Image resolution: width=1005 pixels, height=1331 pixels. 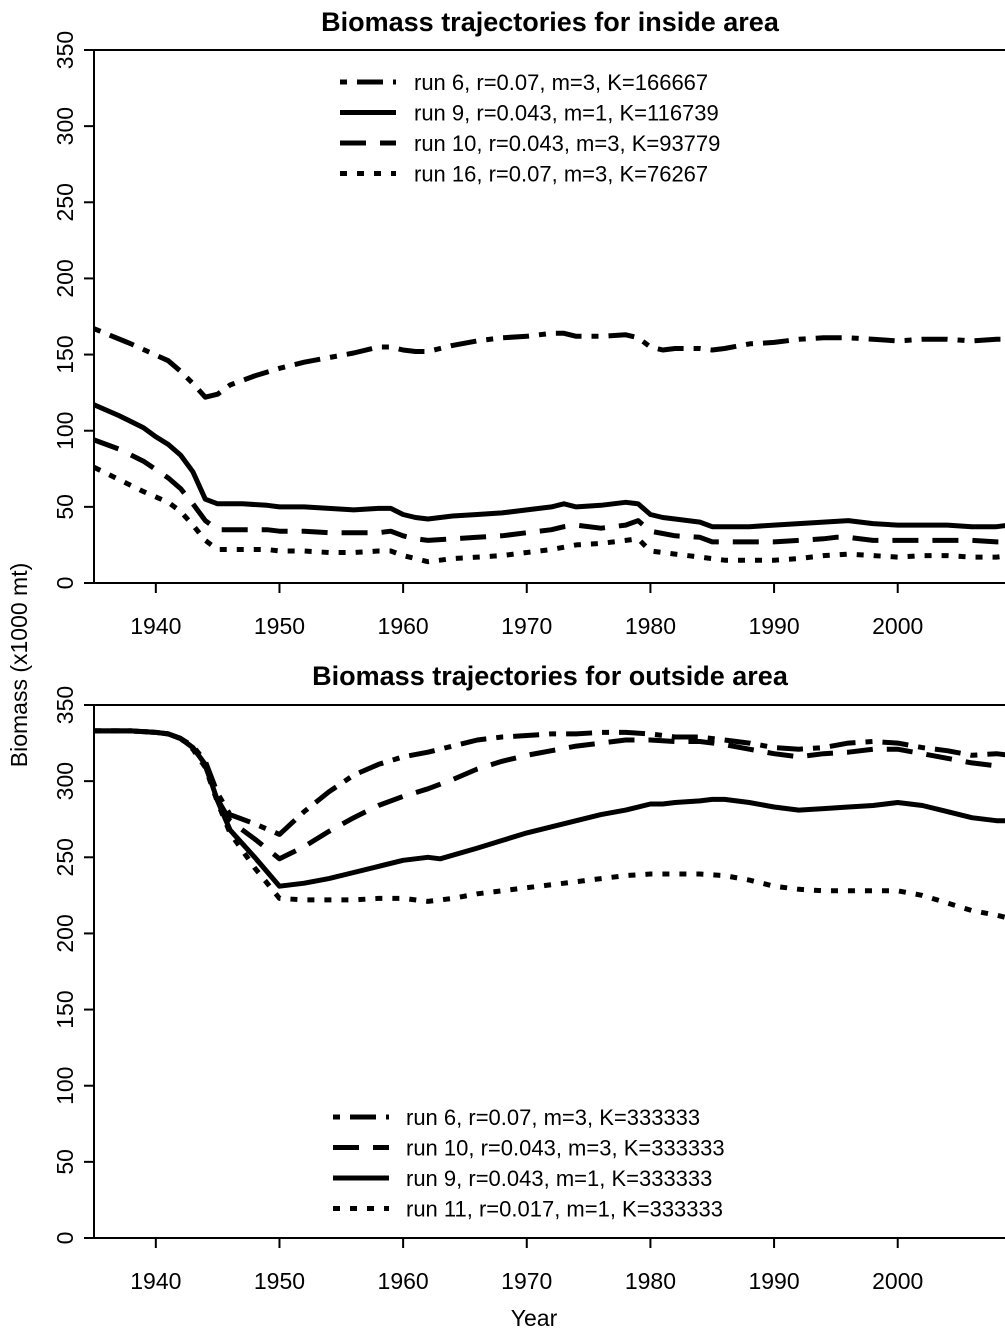 I want to click on legend-entry-label: run 10, r=0.043, m=3, K=333333, so click(x=565, y=1148).